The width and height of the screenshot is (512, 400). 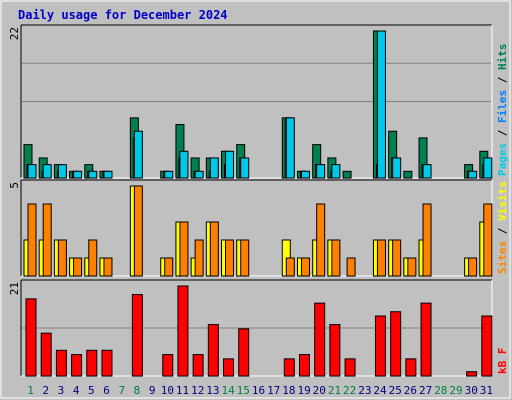 What do you see at coordinates (425, 390) in the screenshot?
I see `x-tick-label-day-27: 27` at bounding box center [425, 390].